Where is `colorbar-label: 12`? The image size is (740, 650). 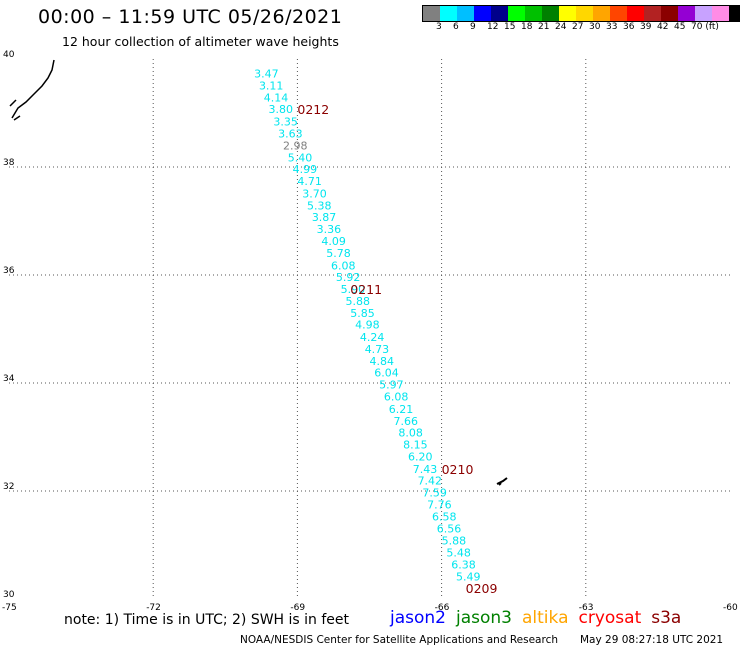
colorbar-label: 12 is located at coordinates (493, 27).